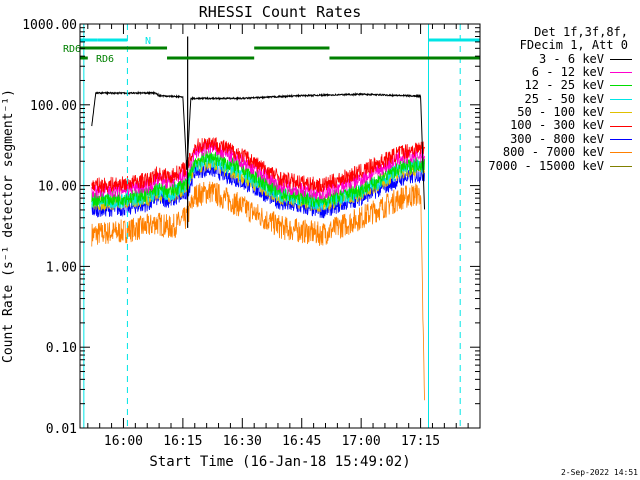 The image size is (640, 480). I want to click on legend-label: 7000 - 15000 keV, so click(546, 165).